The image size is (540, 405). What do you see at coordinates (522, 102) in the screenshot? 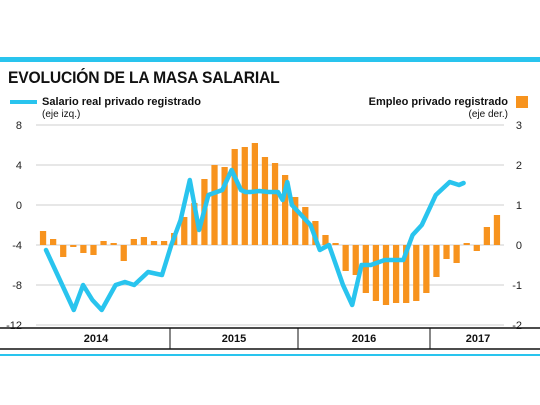
I see `bar-swatch` at bounding box center [522, 102].